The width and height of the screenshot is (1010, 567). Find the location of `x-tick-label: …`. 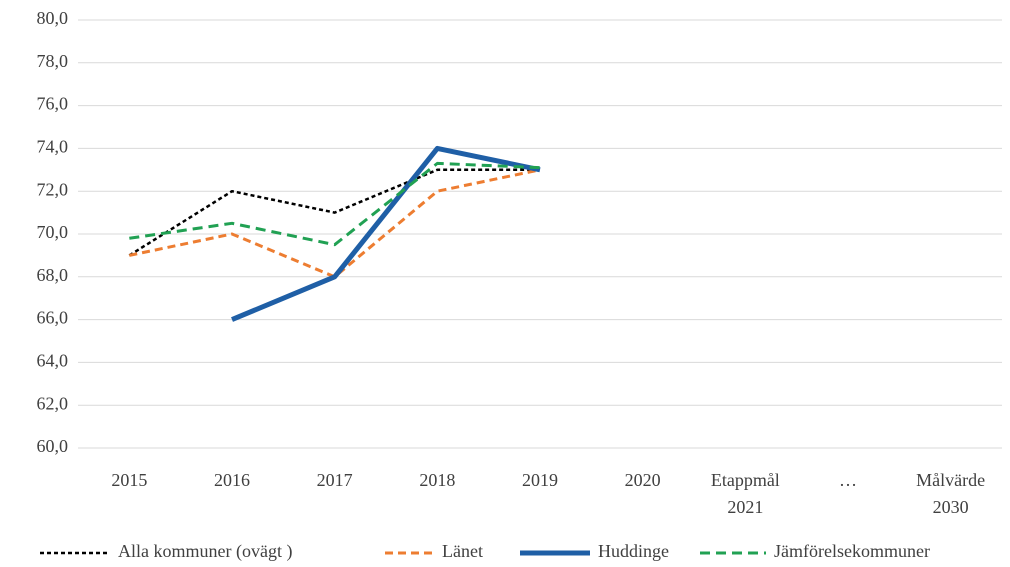

x-tick-label: … is located at coordinates (848, 480).